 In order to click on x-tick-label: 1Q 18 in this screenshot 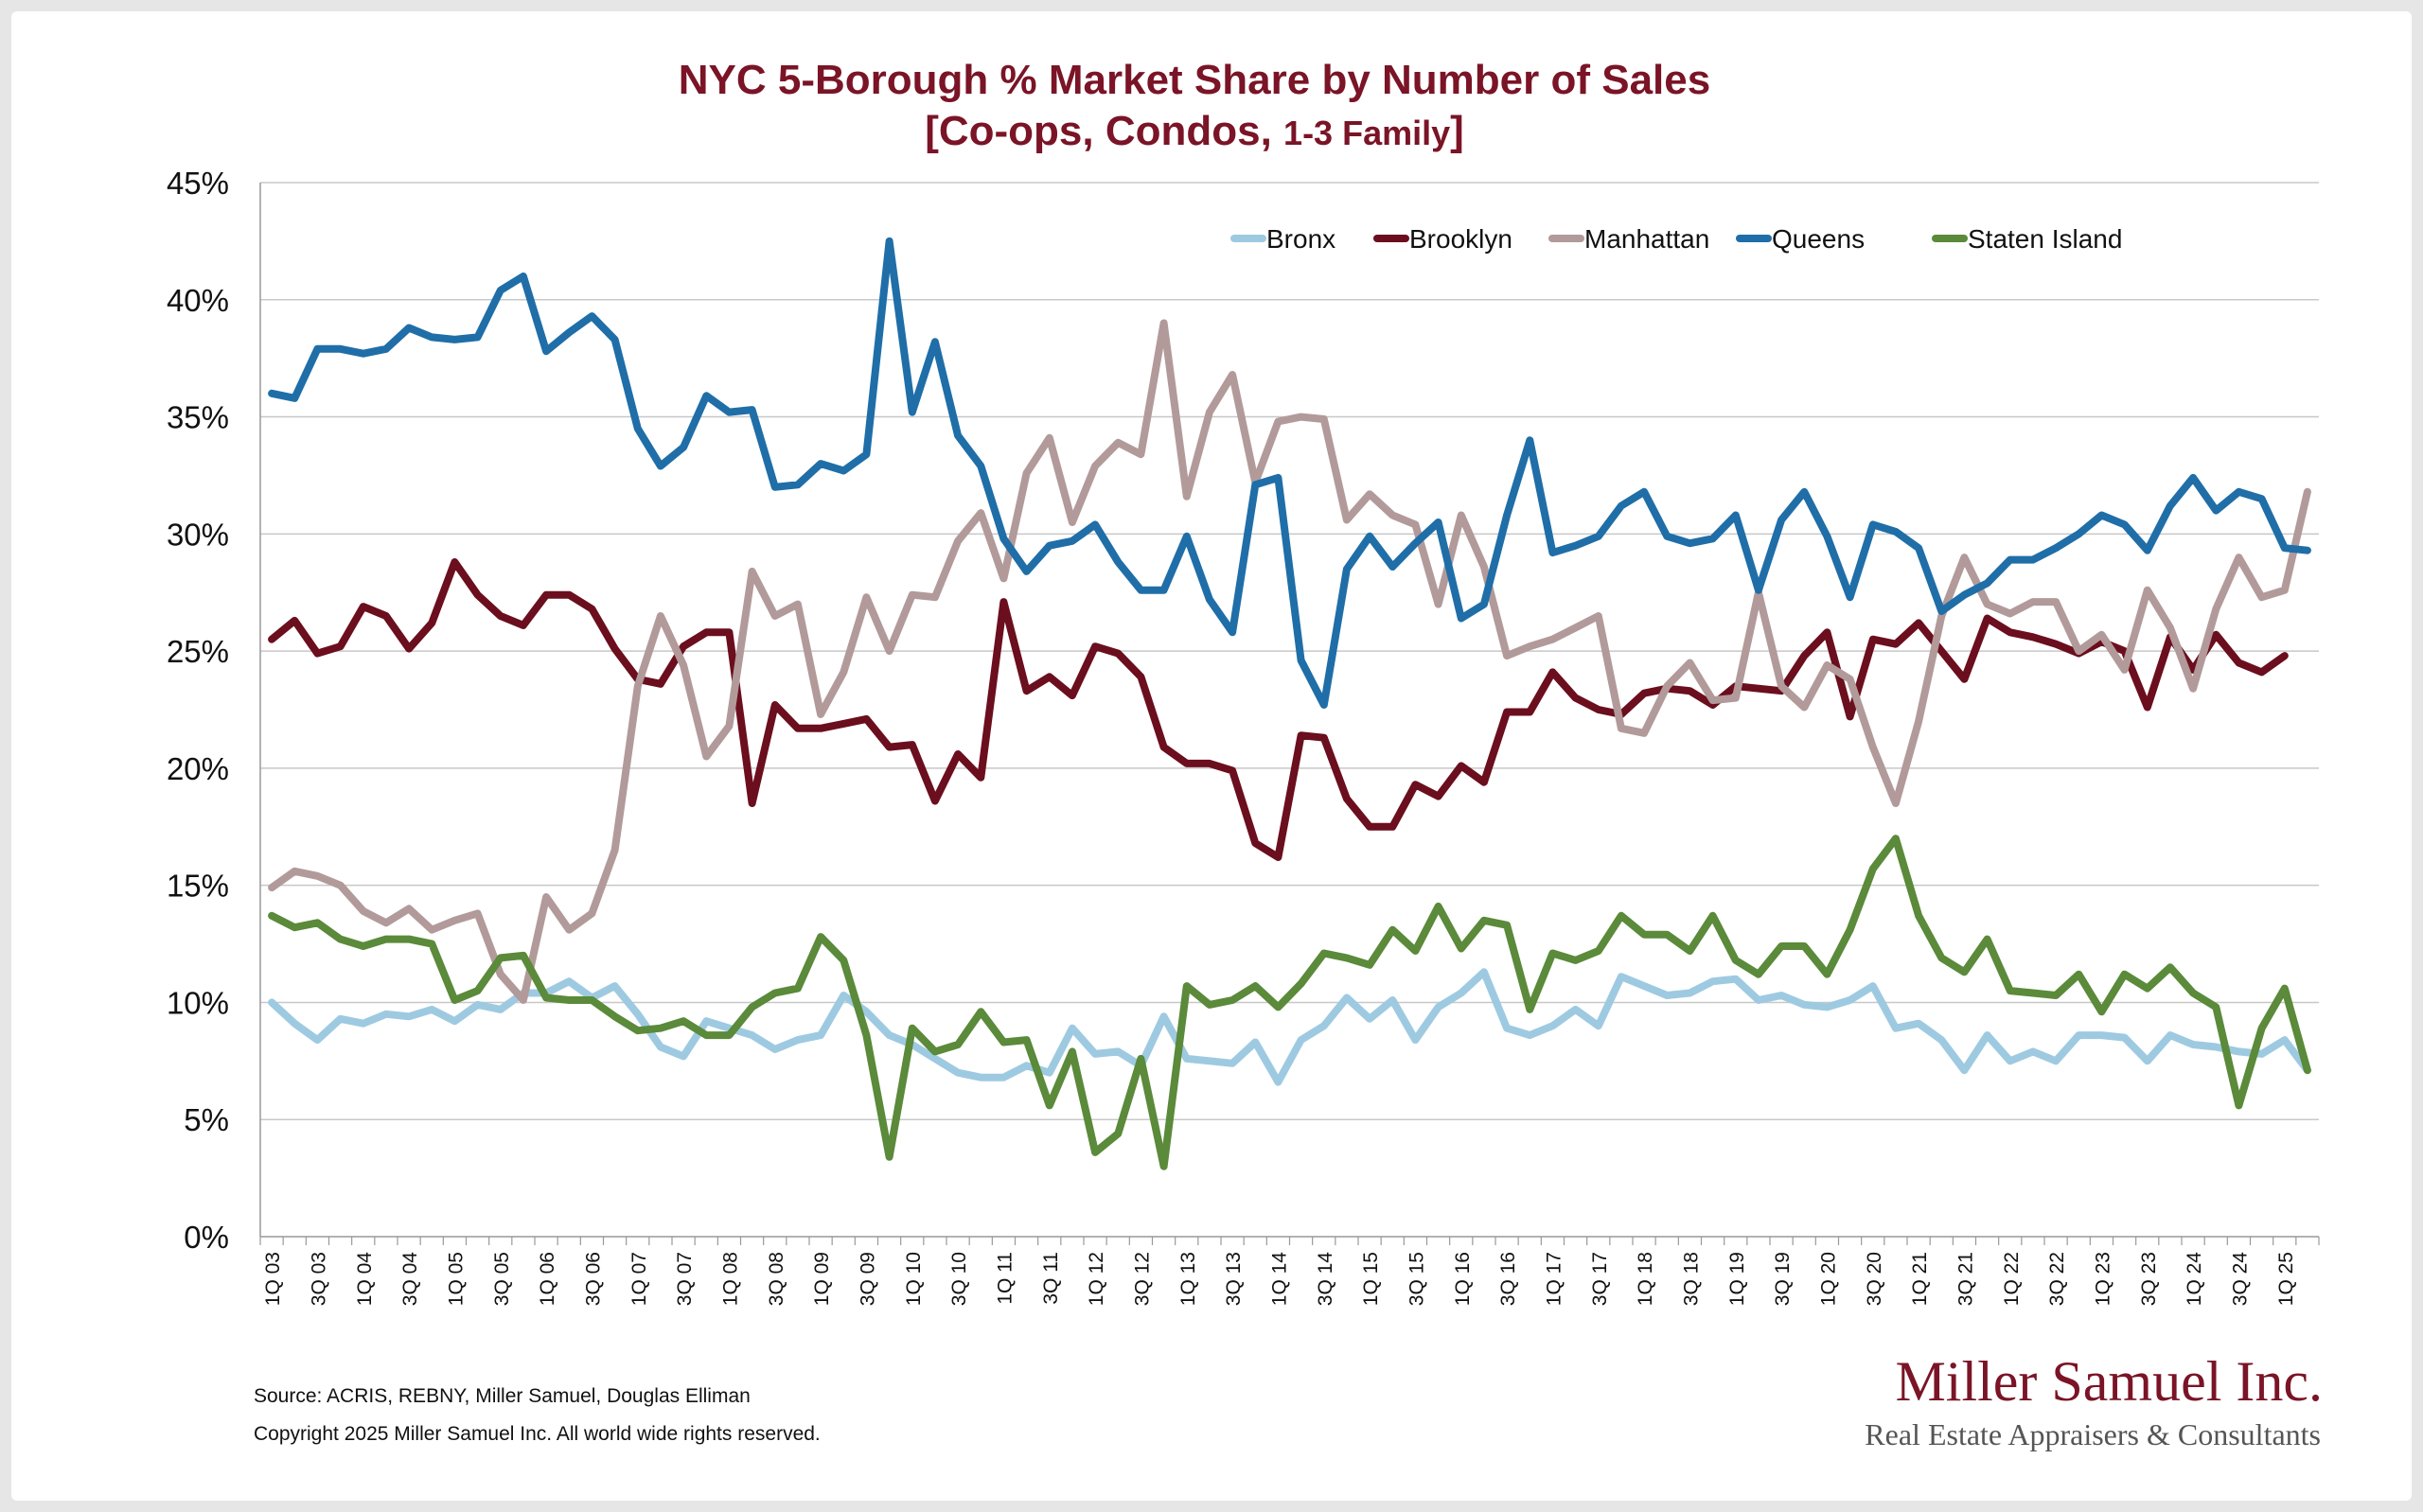, I will do `click(1645, 1279)`.